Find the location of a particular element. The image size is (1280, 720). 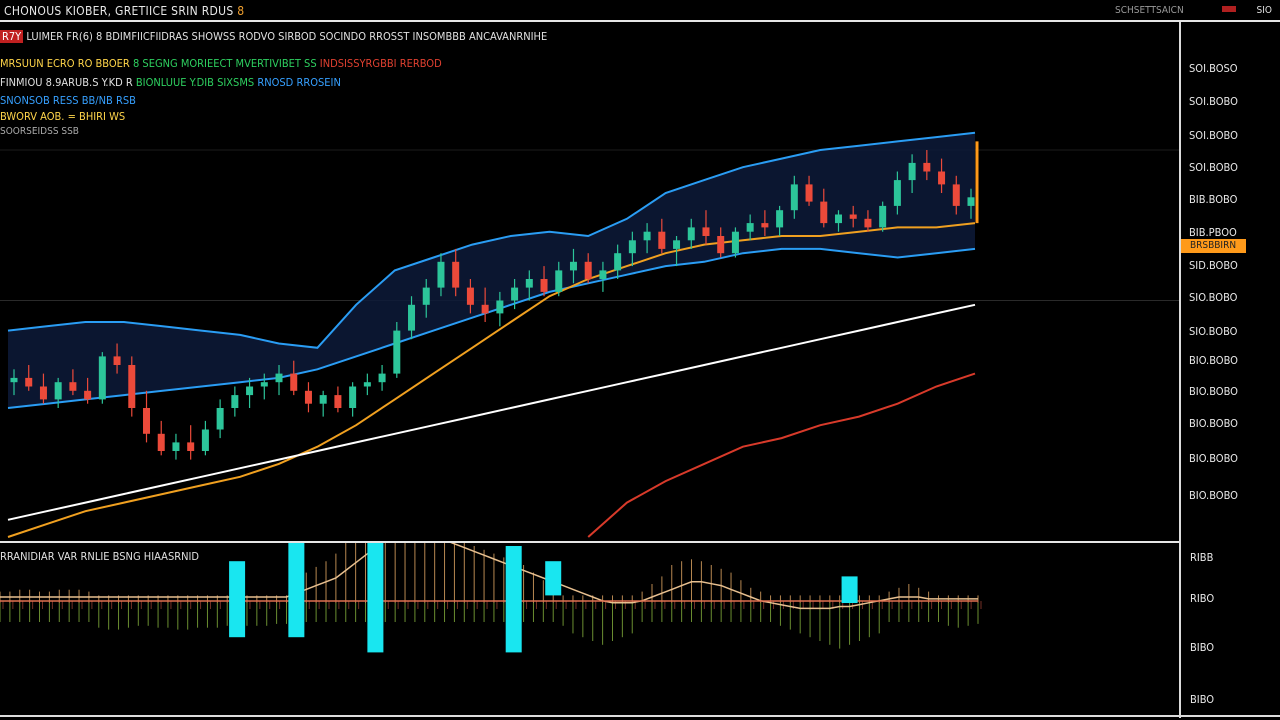

price-axis-label: BIB.BOBO is located at coordinates (1213, 199).